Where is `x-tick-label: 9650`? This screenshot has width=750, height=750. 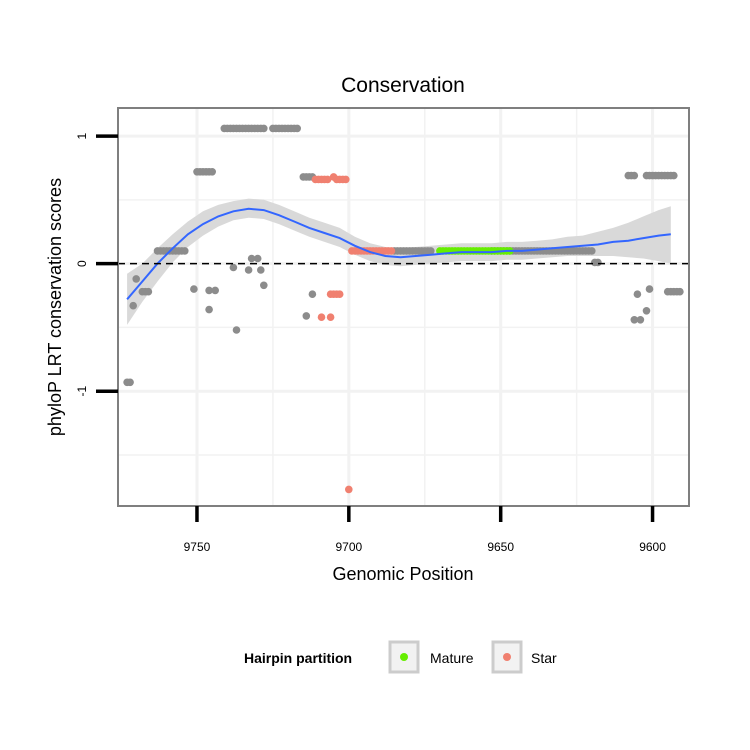
x-tick-label: 9650 is located at coordinates (500, 547).